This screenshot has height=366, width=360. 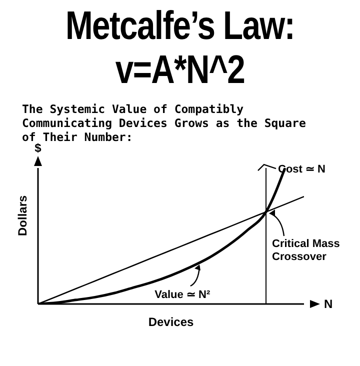 I want to click on x-axis-title: Devices, so click(x=171, y=322).